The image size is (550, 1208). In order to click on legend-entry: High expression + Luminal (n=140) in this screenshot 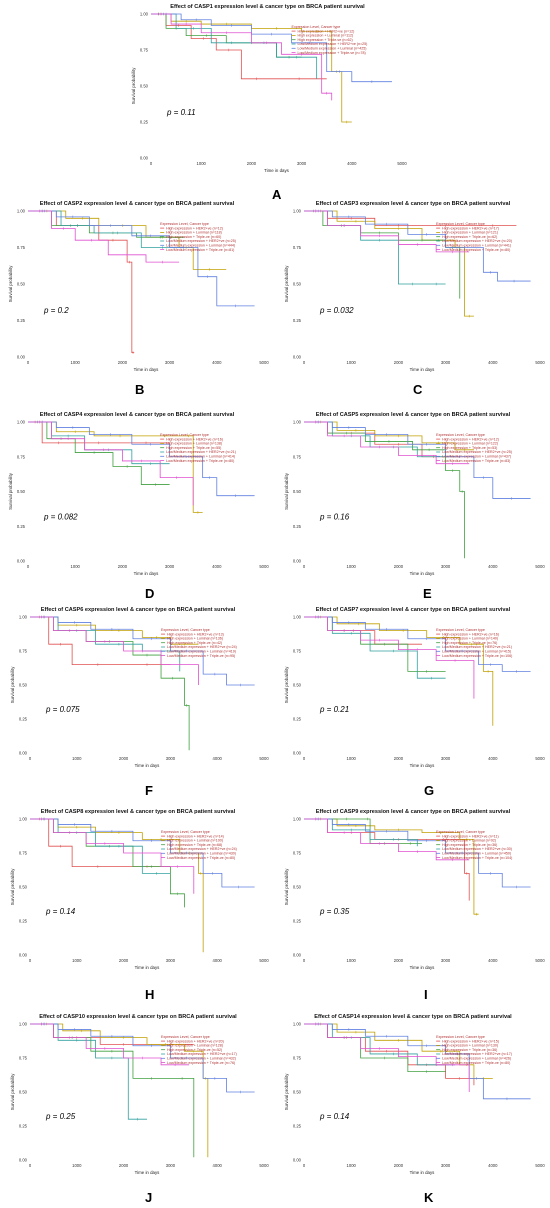, I will do `click(470, 639)`.